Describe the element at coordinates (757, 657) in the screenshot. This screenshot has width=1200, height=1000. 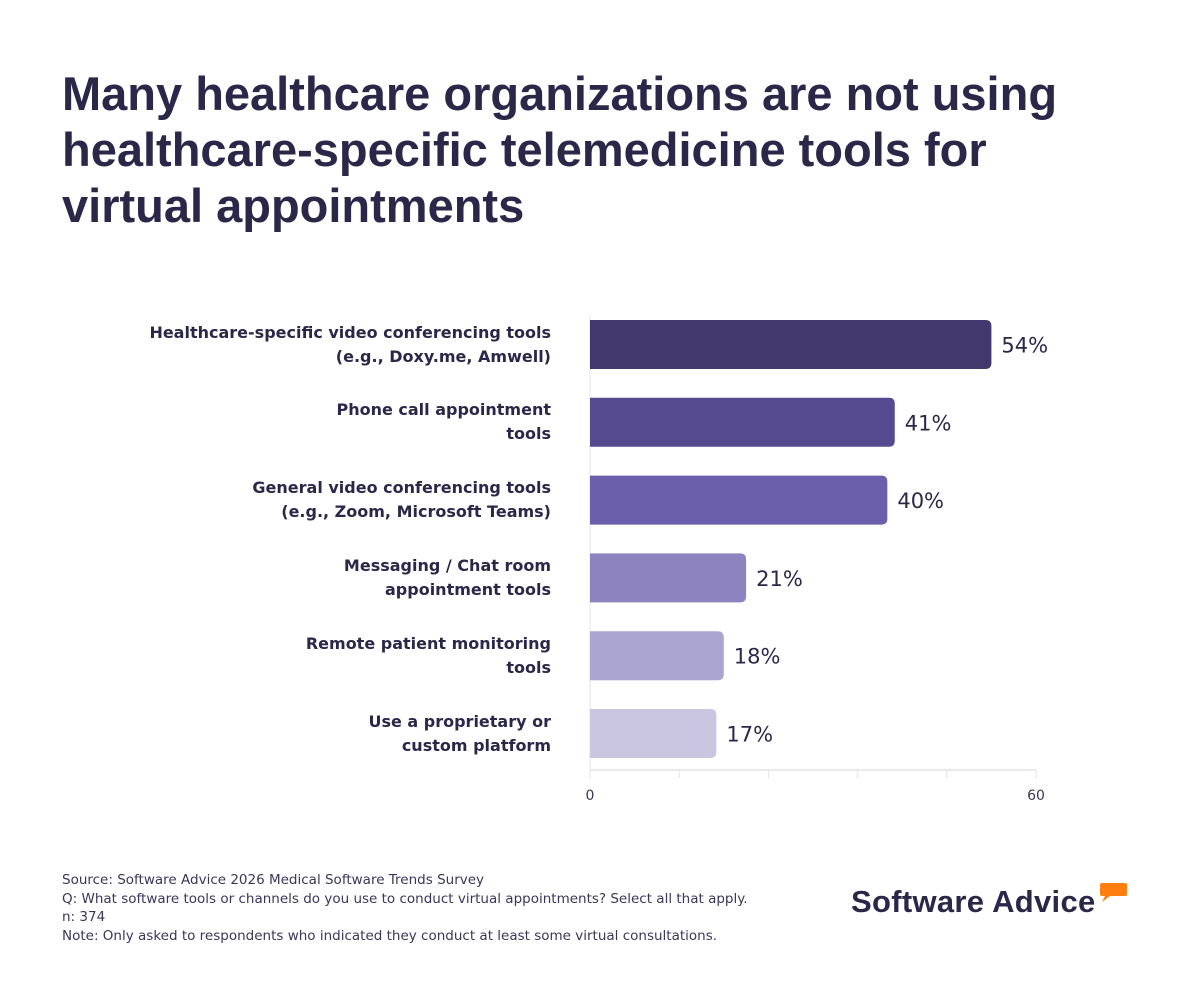
I see `data-label: 18%` at that location.